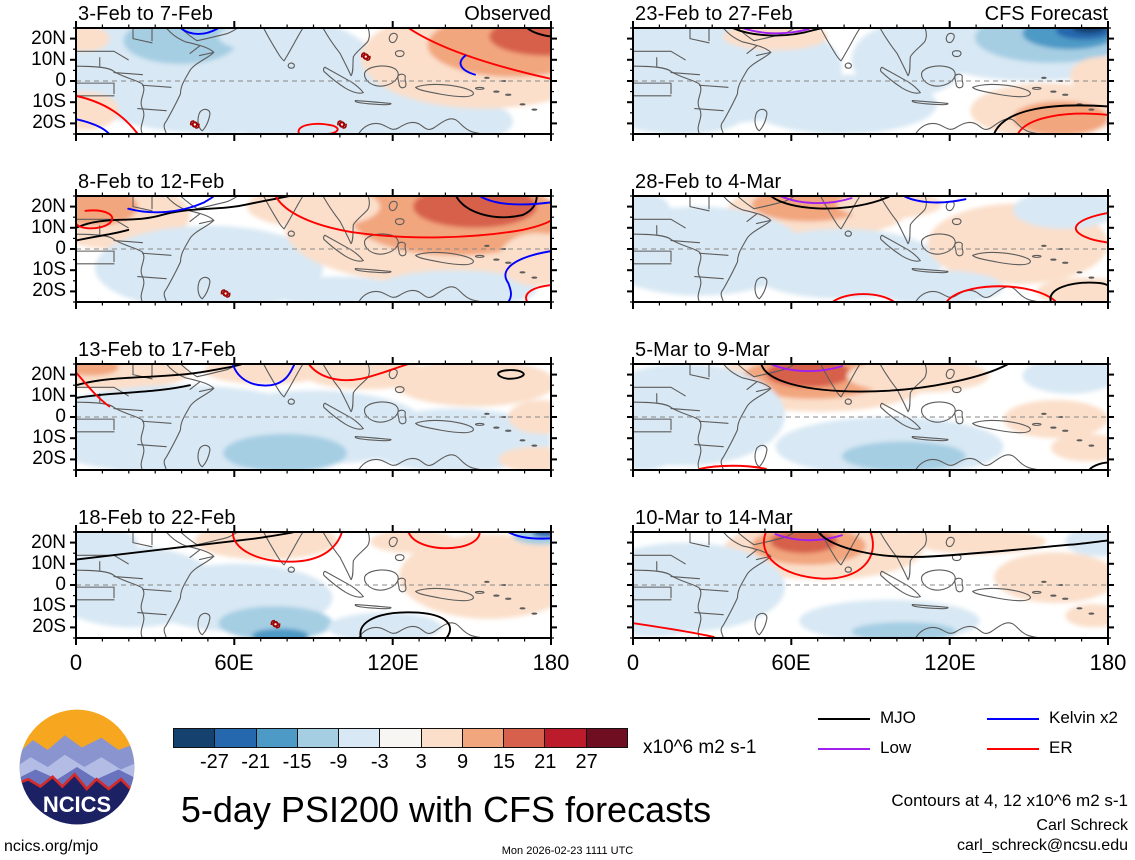  I want to click on colorbar-label-15: 15, so click(504, 762).